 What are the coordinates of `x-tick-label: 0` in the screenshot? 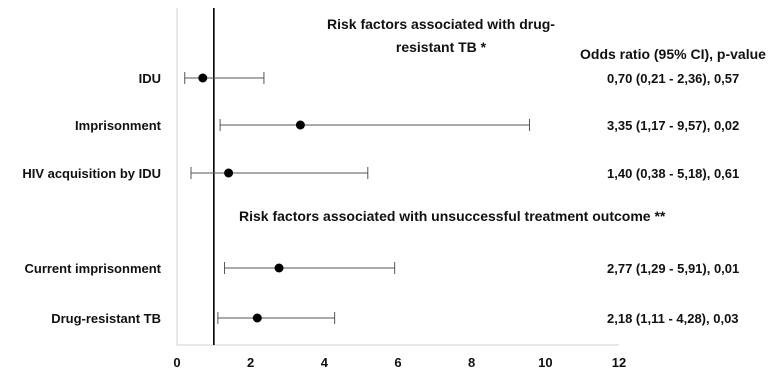 It's located at (176, 362).